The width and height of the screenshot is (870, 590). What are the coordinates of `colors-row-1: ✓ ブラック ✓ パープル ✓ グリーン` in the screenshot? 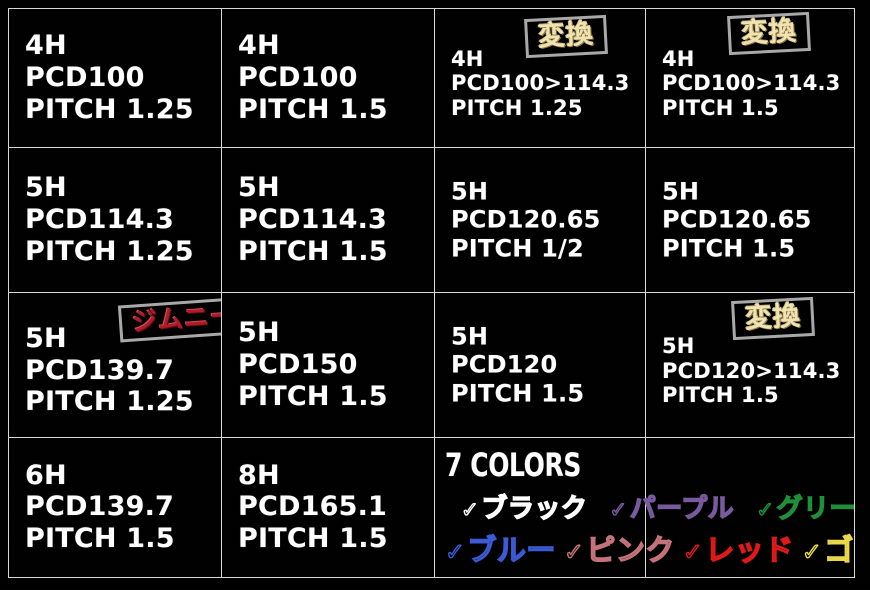 It's located at (649, 506).